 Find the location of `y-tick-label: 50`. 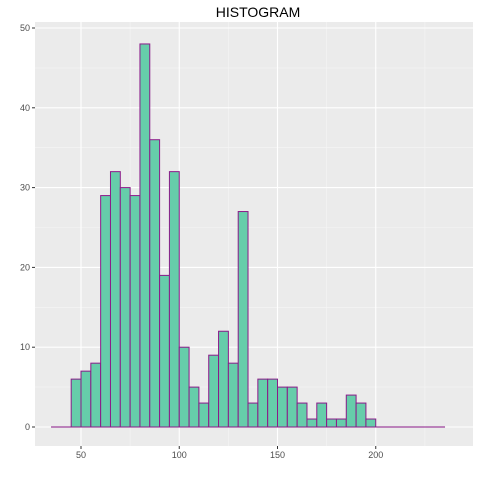

y-tick-label: 50 is located at coordinates (25, 28).